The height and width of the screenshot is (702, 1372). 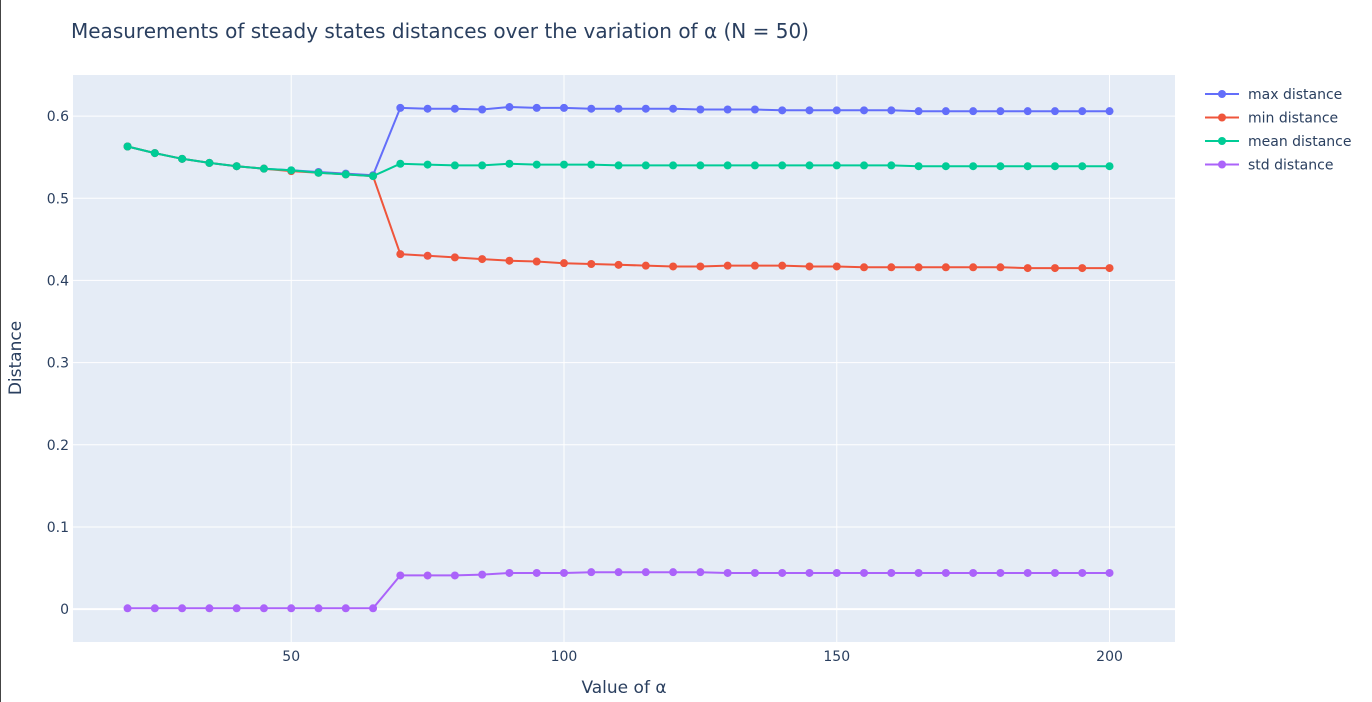 What do you see at coordinates (1269, 166) in the screenshot?
I see `legend-item-std-distance: std distance` at bounding box center [1269, 166].